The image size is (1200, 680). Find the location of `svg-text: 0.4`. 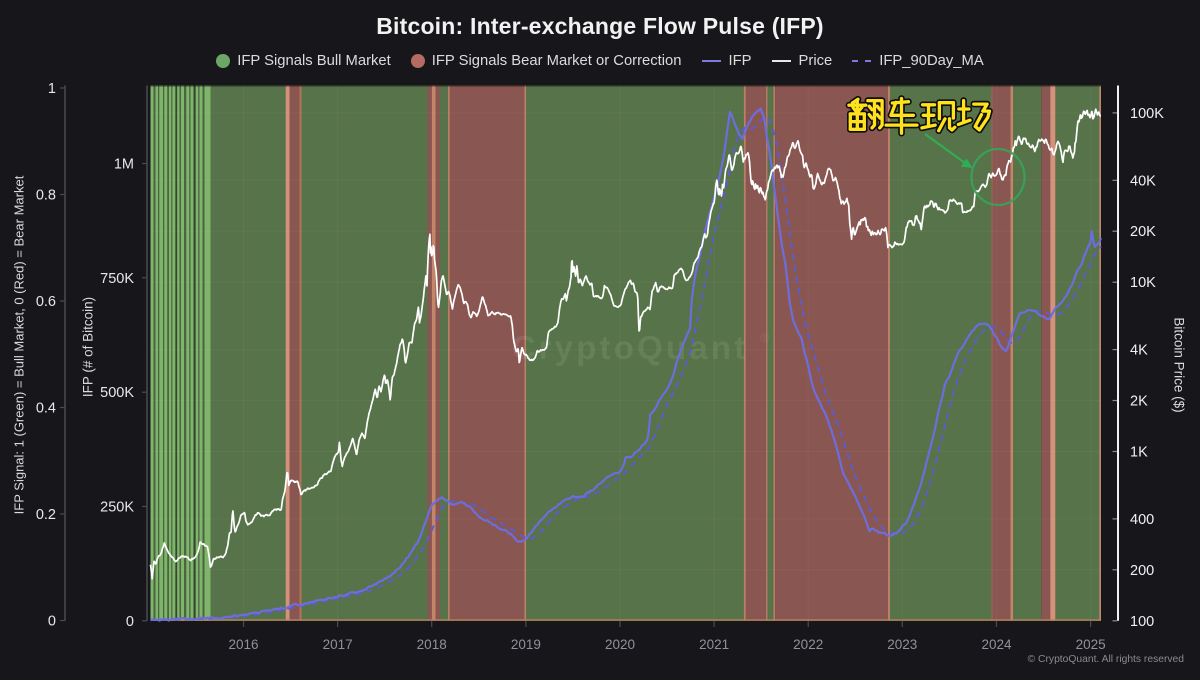

svg-text: 0.4 is located at coordinates (46, 409).